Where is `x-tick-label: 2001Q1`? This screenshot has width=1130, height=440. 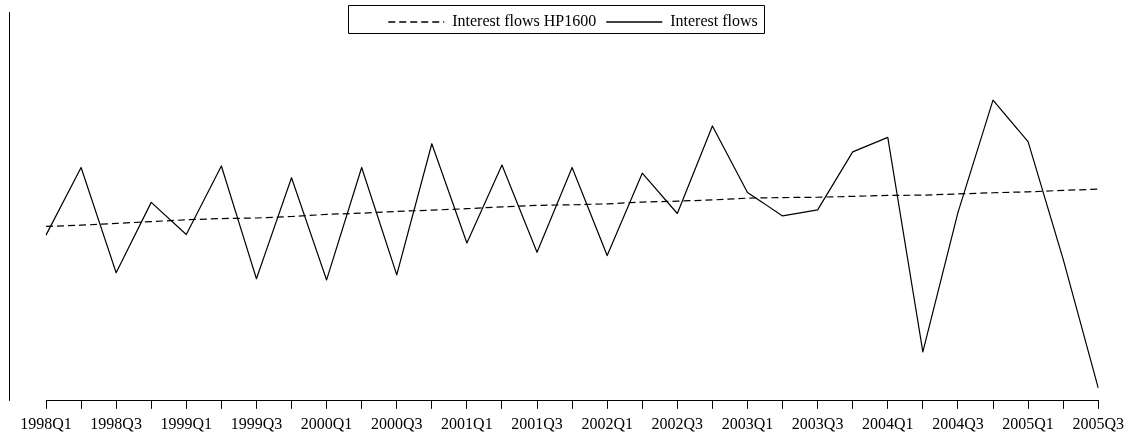 x-tick-label: 2001Q1 is located at coordinates (467, 423).